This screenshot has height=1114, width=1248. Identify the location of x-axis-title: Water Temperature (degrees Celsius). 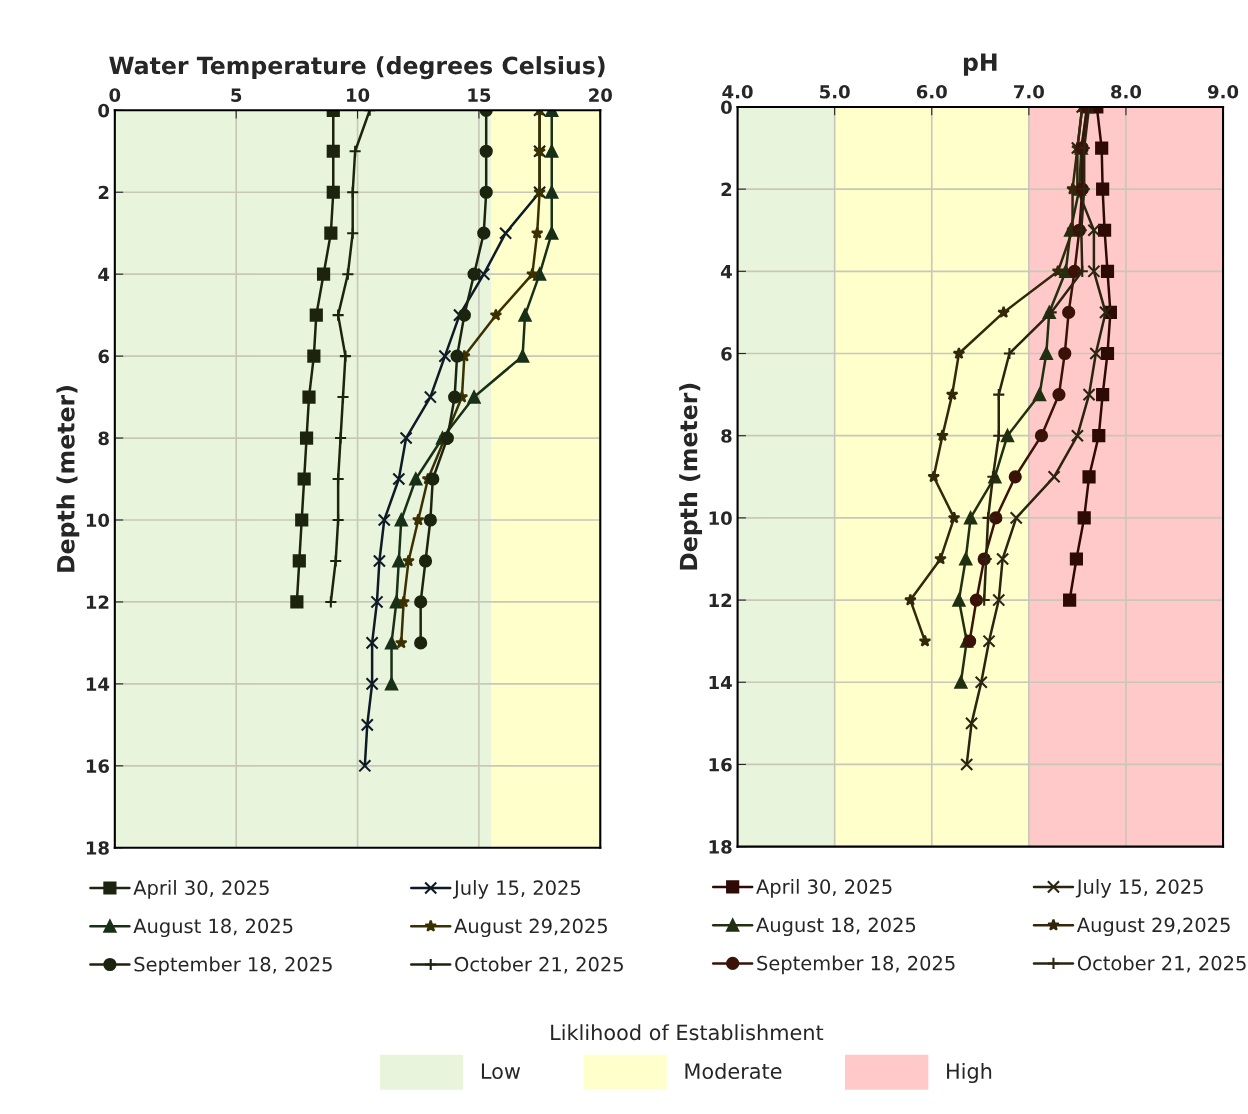
(357, 68).